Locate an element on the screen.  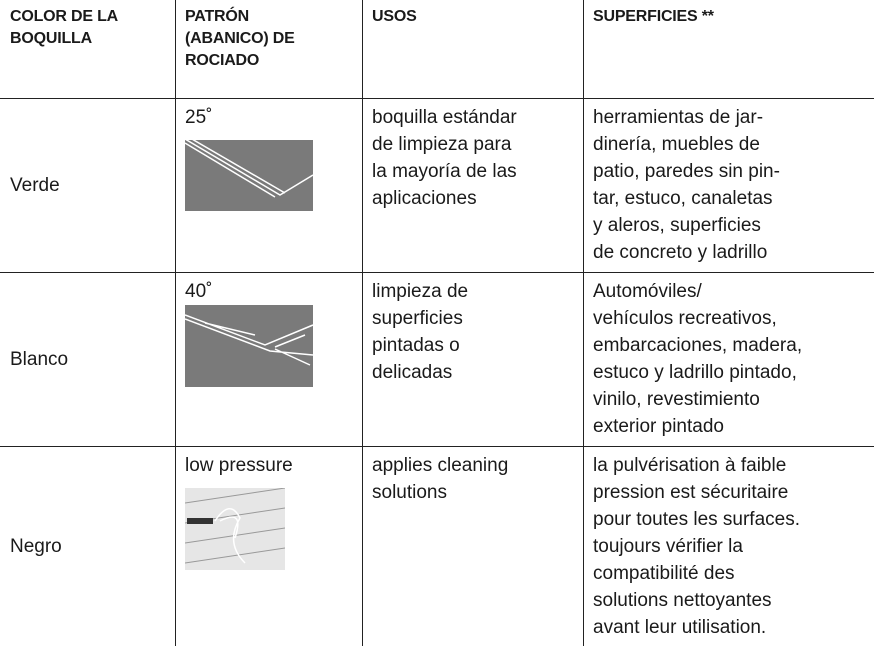
uses-cell: applies cleaning solutions is located at coordinates (440, 479).